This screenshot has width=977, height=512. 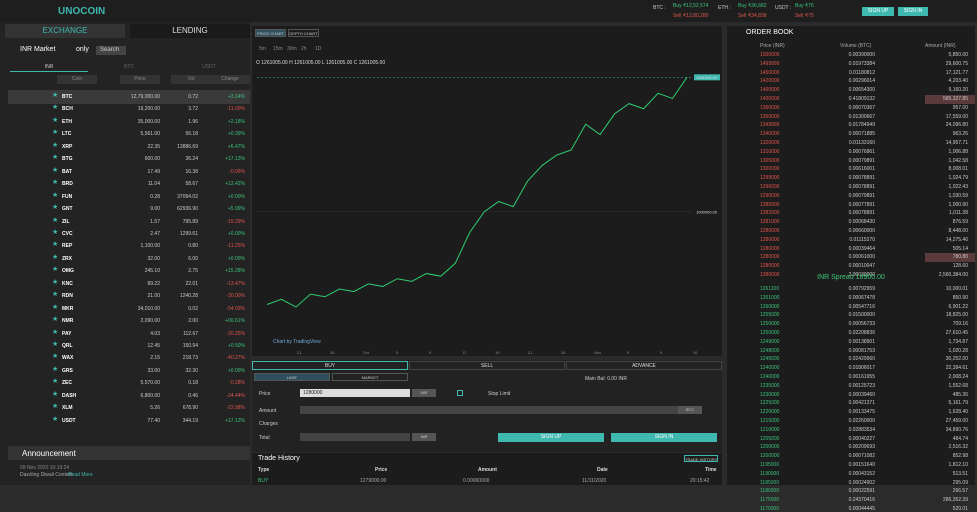 I want to click on announcement-title: Announcement, so click(x=49, y=453).